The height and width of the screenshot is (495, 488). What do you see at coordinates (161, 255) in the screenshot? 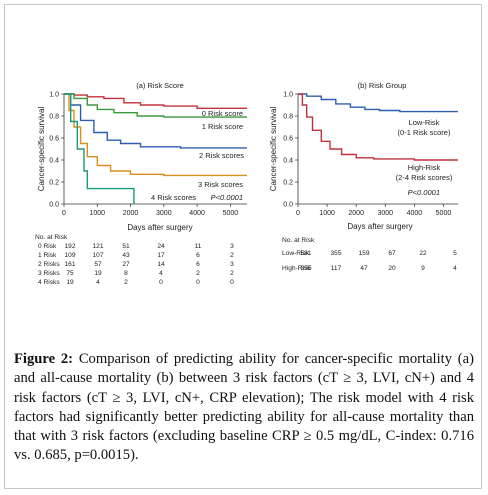
I see `risk-table-cell: 17` at bounding box center [161, 255].